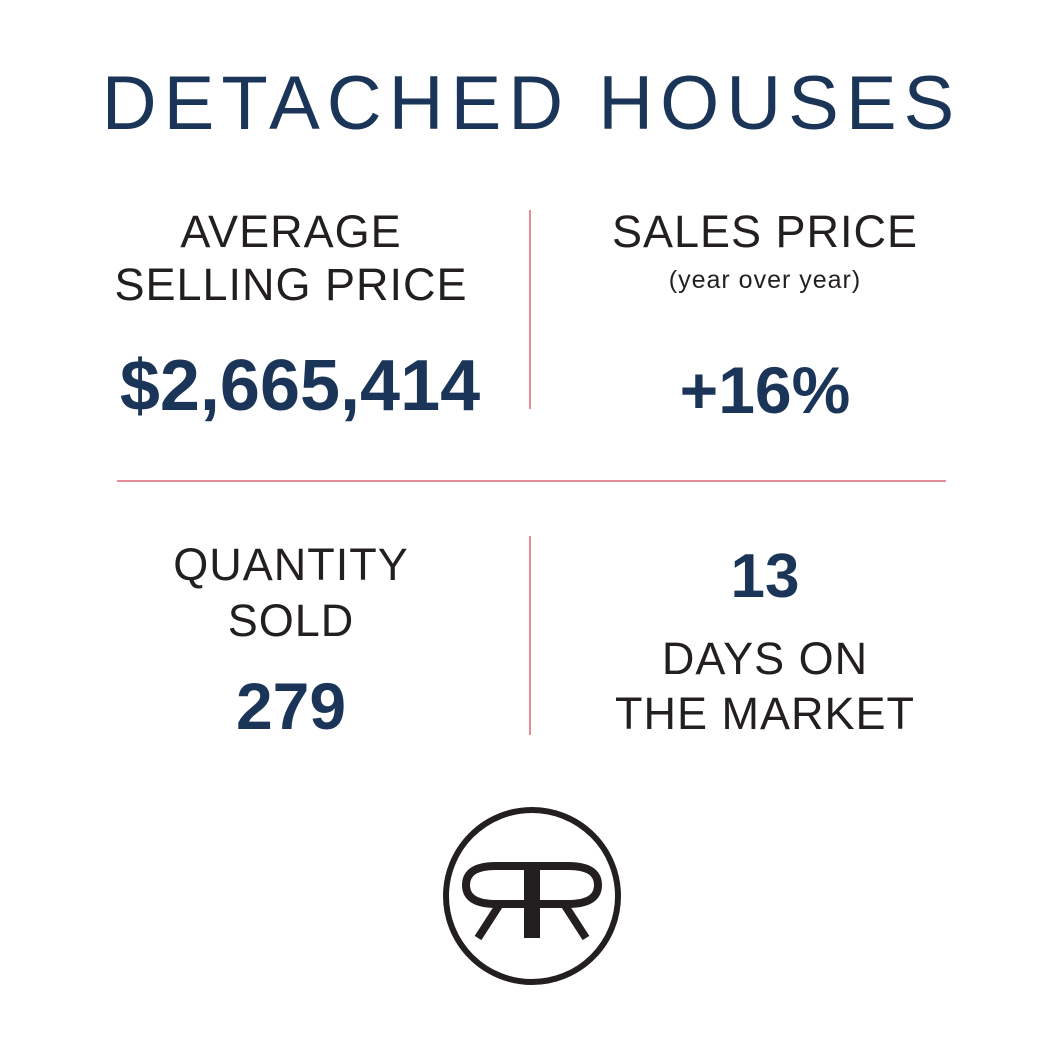 The height and width of the screenshot is (1063, 1063). What do you see at coordinates (532, 896) in the screenshot?
I see `rr-monogram-icon` at bounding box center [532, 896].